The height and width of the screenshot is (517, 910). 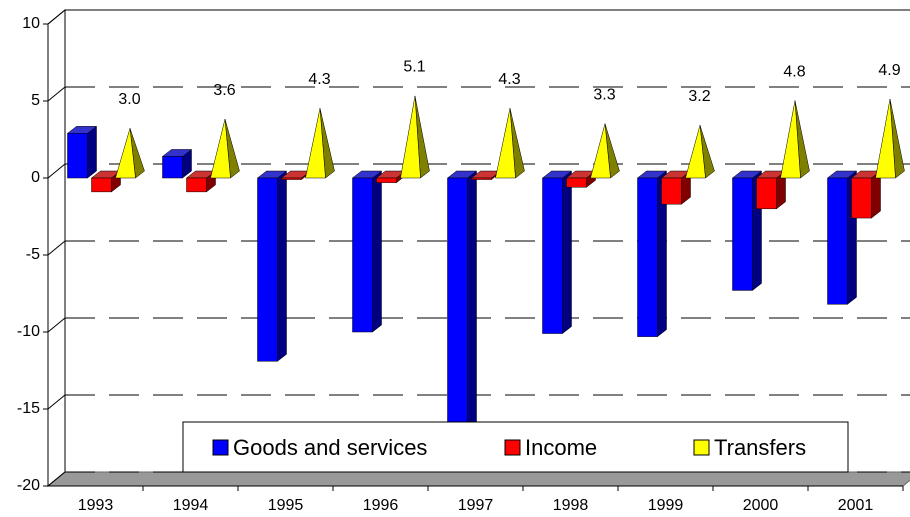 I want to click on x-tick-label: 2000, so click(x=761, y=505).